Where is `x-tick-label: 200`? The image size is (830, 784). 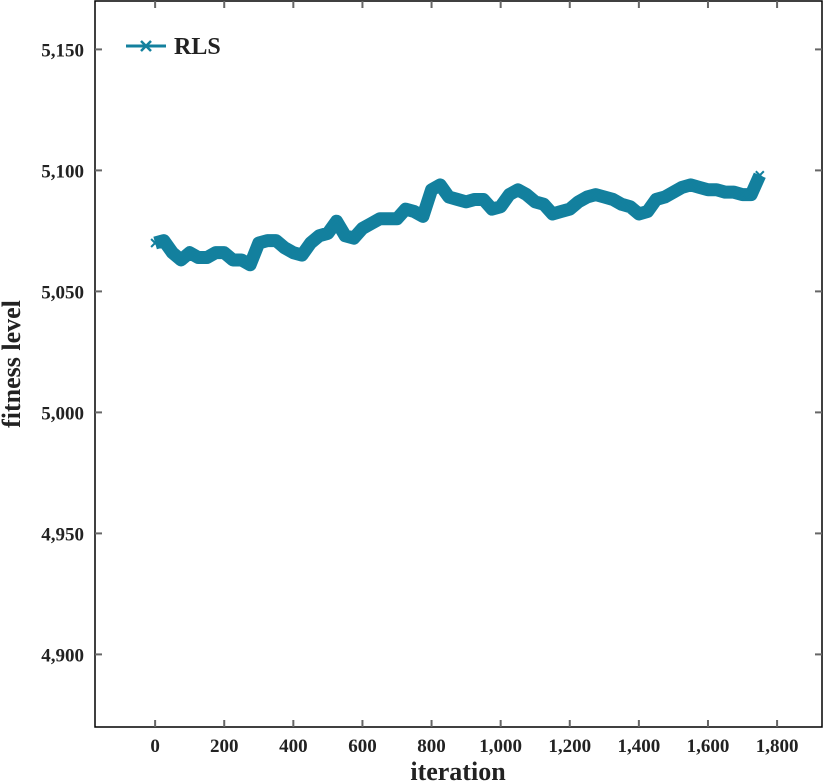
x-tick-label: 200 is located at coordinates (224, 746).